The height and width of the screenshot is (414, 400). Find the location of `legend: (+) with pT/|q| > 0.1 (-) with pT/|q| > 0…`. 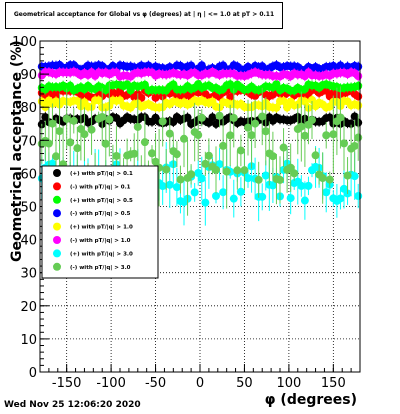

legend: (+) with pT/|q| > 0.1 (-) with pT/|q| > 0… is located at coordinates (100, 222).